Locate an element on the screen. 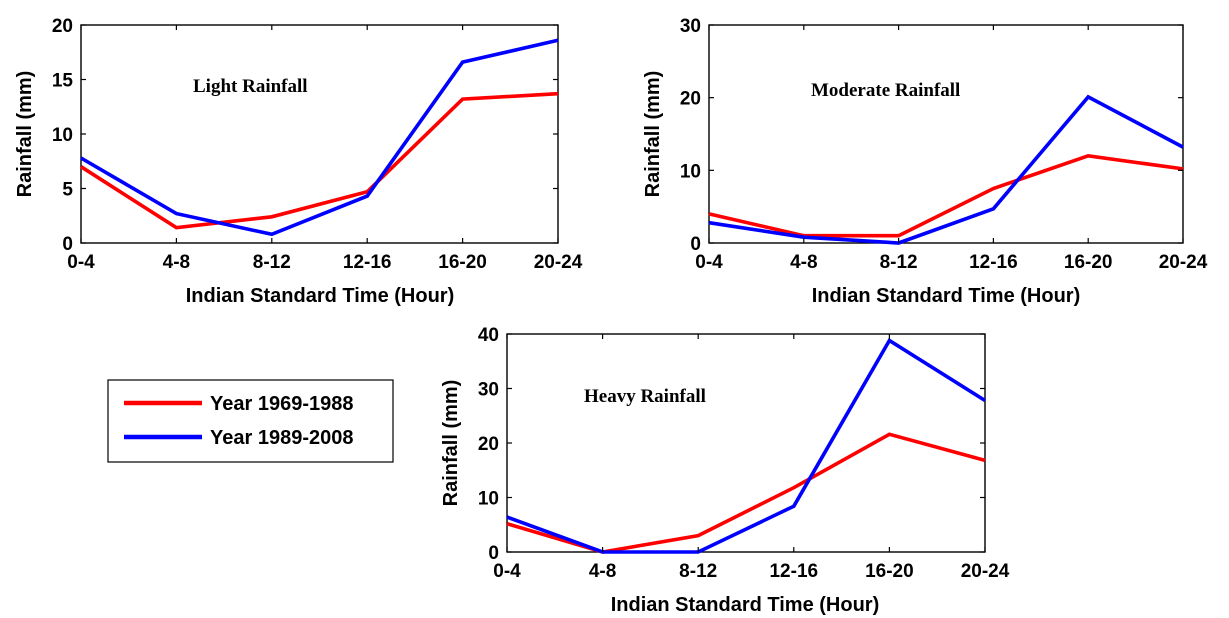 This screenshot has width=1229, height=618. chart-annotation: Moderate Rainfall is located at coordinates (885, 90).